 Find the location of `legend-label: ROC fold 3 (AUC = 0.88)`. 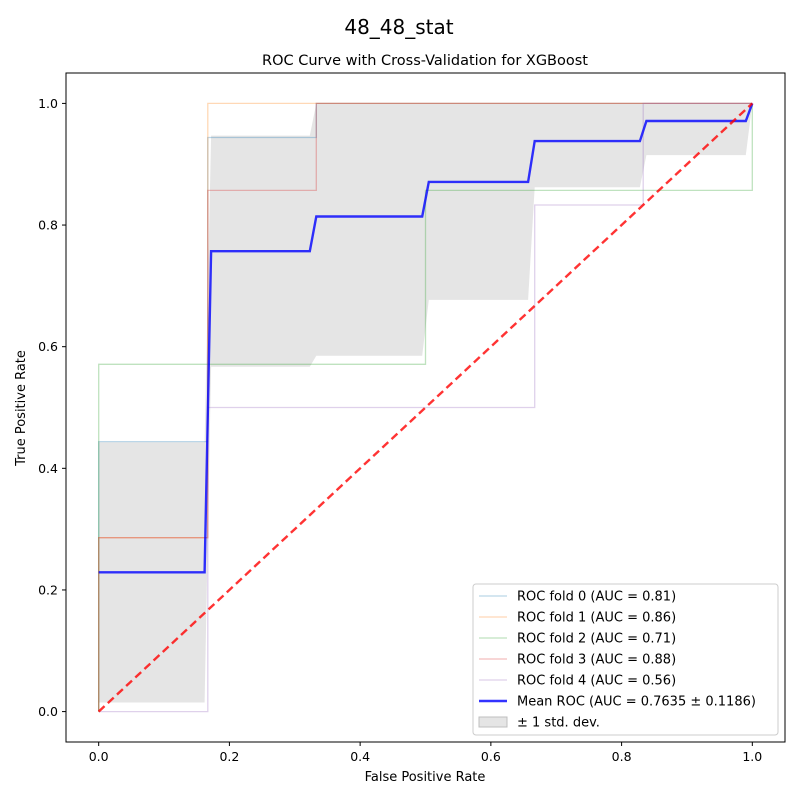

legend-label: ROC fold 3 (AUC = 0.88) is located at coordinates (596, 660).